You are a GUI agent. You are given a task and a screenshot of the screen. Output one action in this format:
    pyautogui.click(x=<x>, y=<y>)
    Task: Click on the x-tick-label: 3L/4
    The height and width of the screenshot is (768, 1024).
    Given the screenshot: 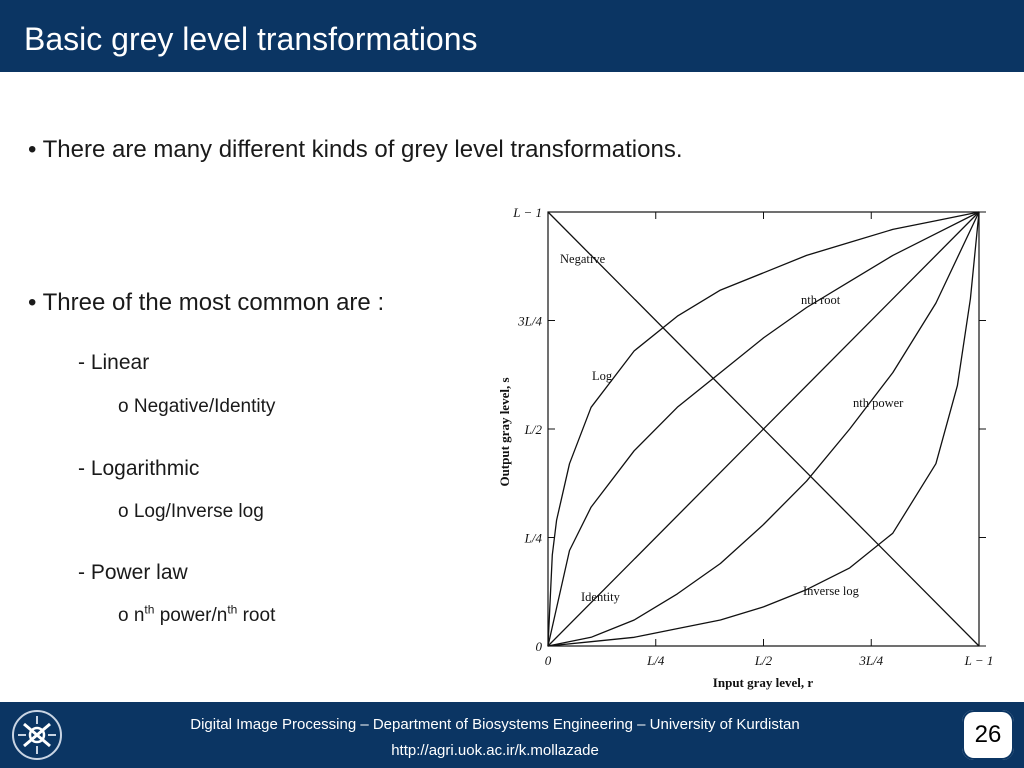 What is the action you would take?
    pyautogui.click(x=870, y=660)
    